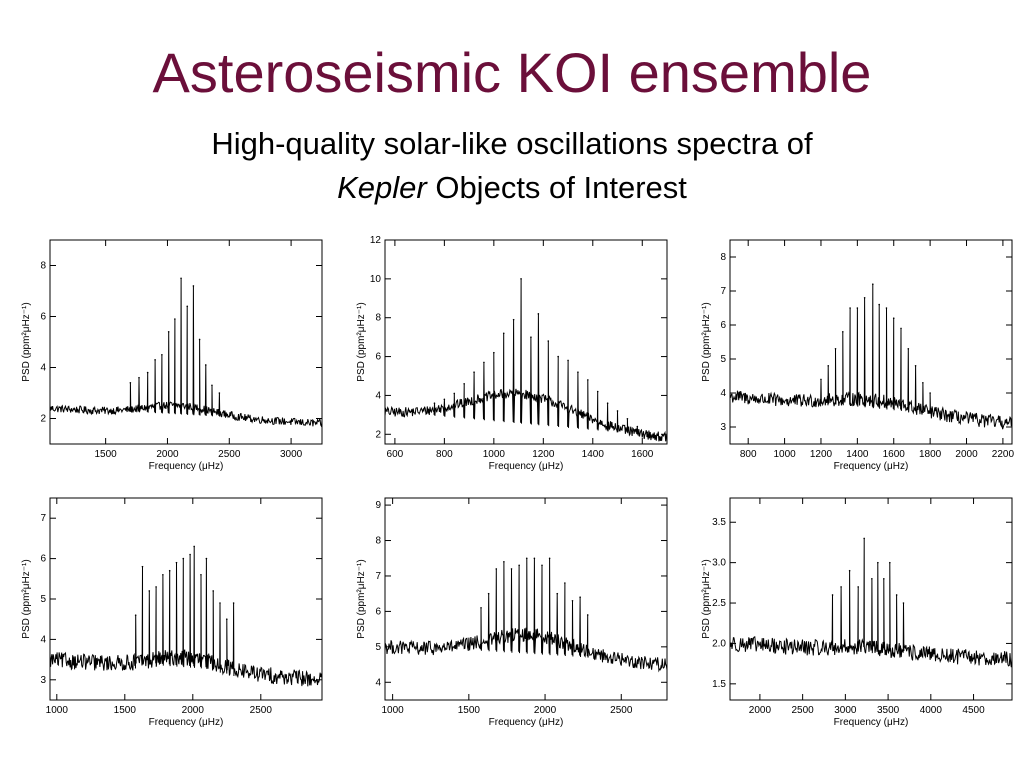  What do you see at coordinates (723, 427) in the screenshot?
I see `y-tick-label: 3` at bounding box center [723, 427].